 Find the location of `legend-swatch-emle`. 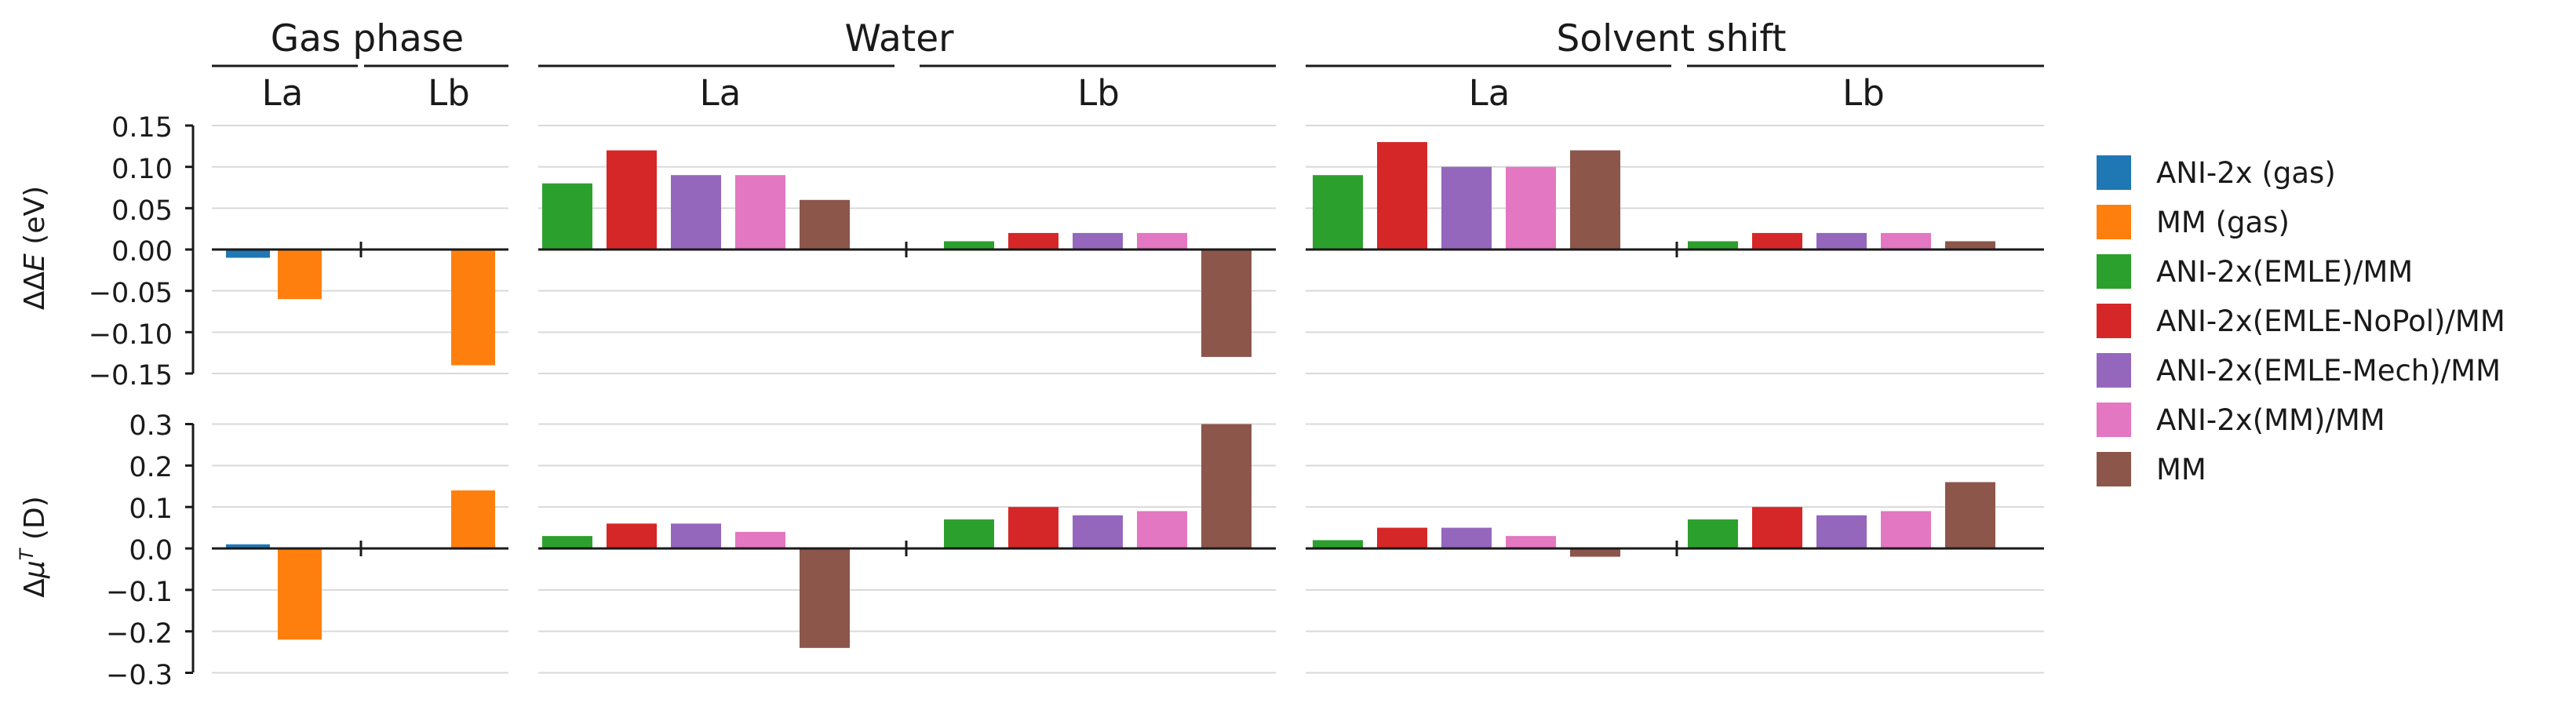

legend-swatch-emle is located at coordinates (2114, 271).